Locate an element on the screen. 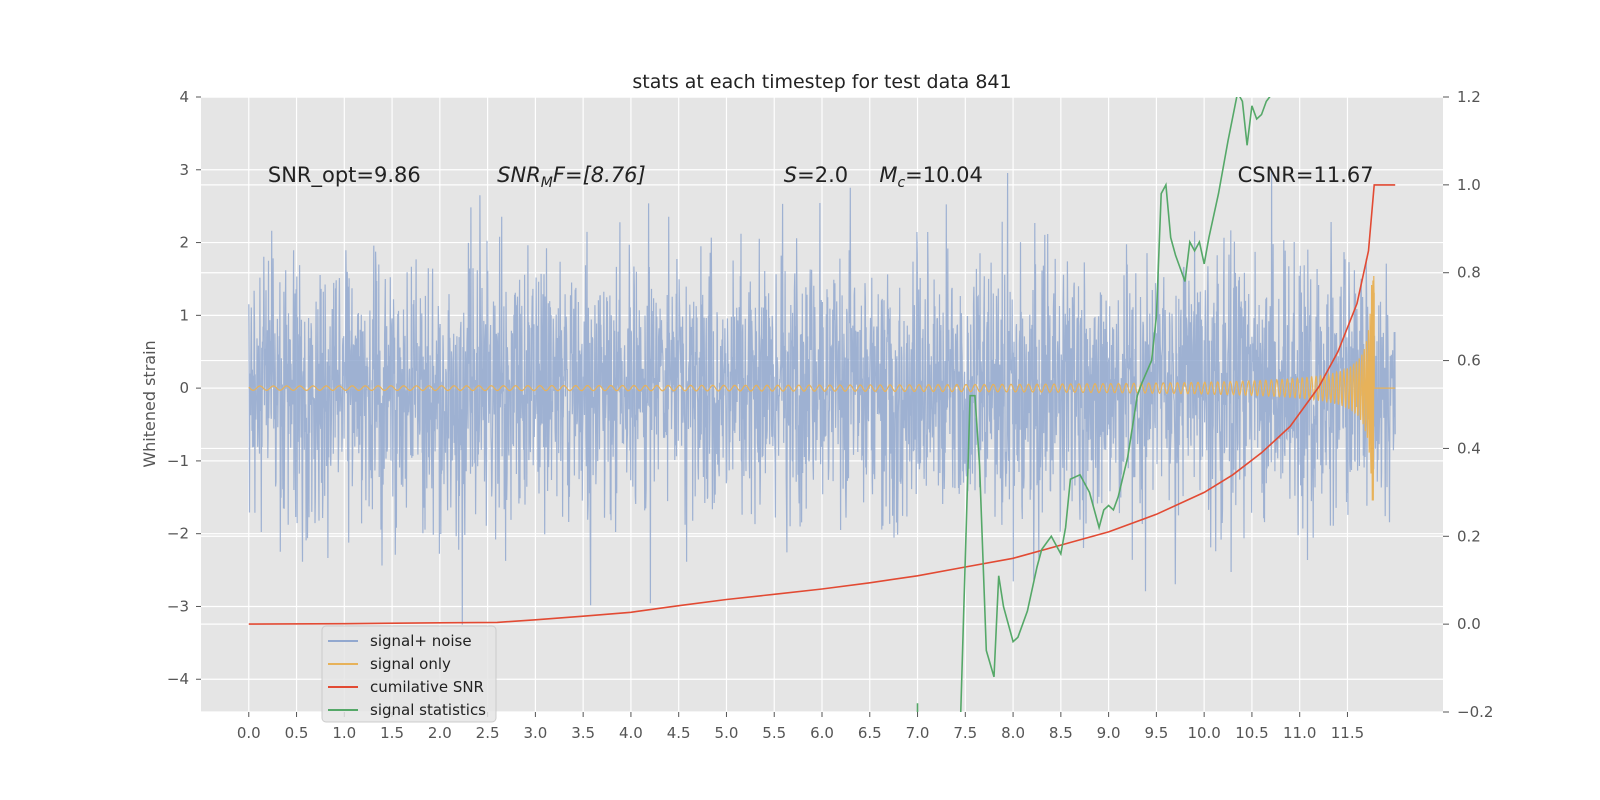 The image size is (1600, 800). y-tick-label: −4 is located at coordinates (178, 679).